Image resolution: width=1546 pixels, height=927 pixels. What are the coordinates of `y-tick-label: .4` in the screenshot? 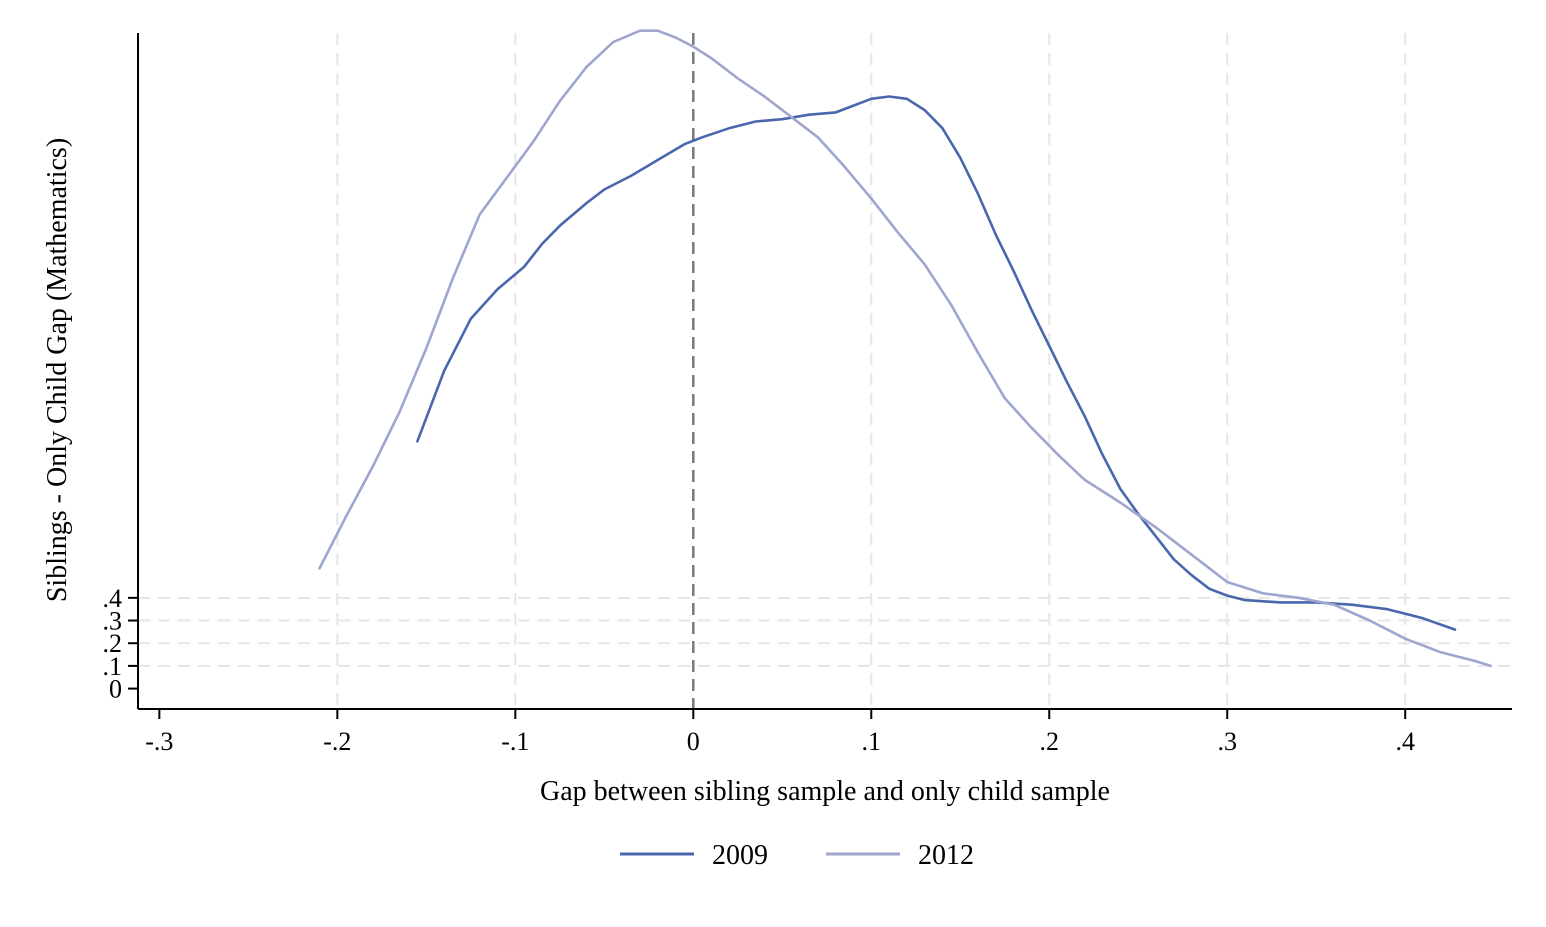 It's located at (113, 598).